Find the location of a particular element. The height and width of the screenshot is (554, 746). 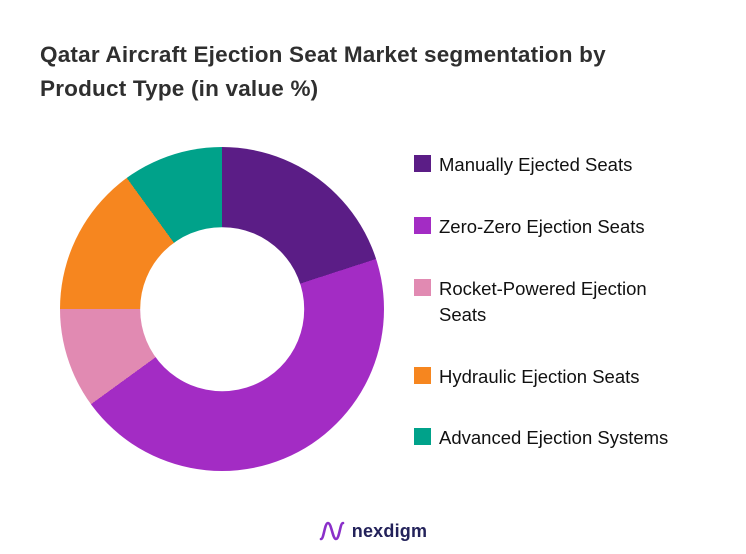

donut-hole is located at coordinates (222, 309).